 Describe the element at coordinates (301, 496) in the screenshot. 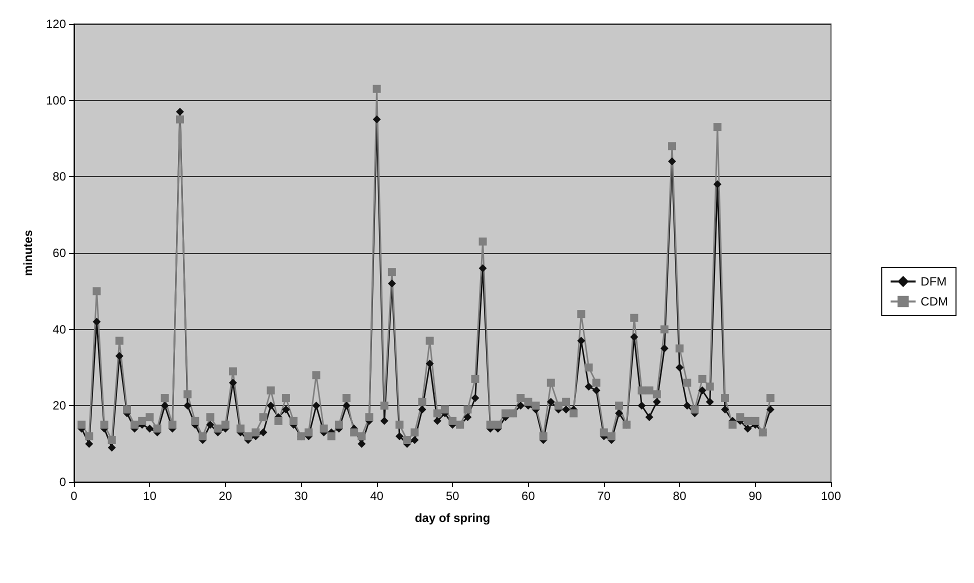

I see `x-tick-label: 30` at that location.